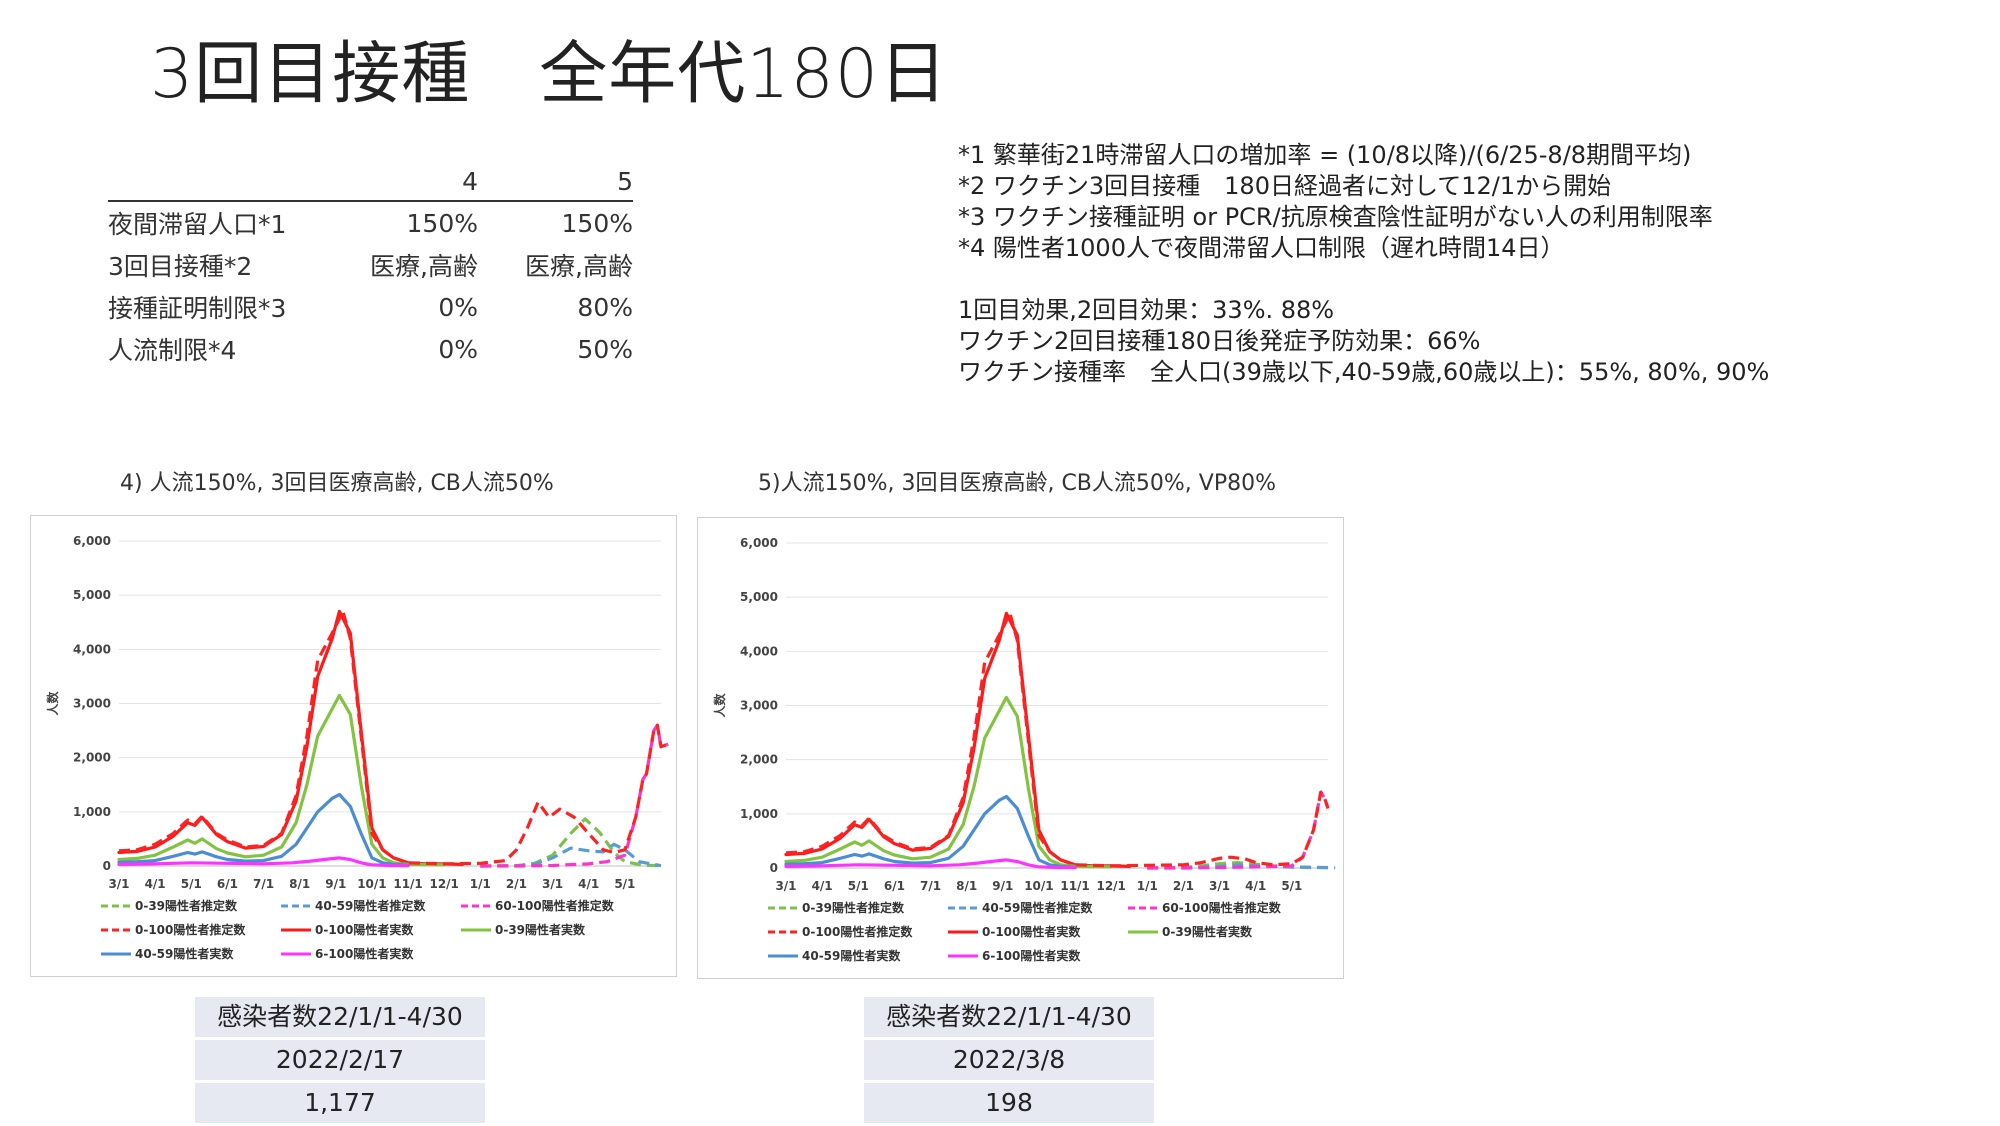 This screenshot has height=1126, width=2000. Describe the element at coordinates (92, 704) in the screenshot. I see `y-tick-label: 3,000` at that location.